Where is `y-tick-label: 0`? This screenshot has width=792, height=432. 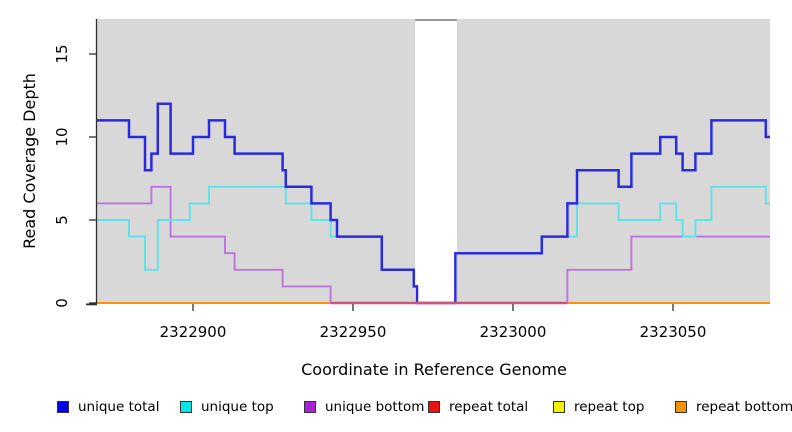 y-tick-label: 0 is located at coordinates (62, 303).